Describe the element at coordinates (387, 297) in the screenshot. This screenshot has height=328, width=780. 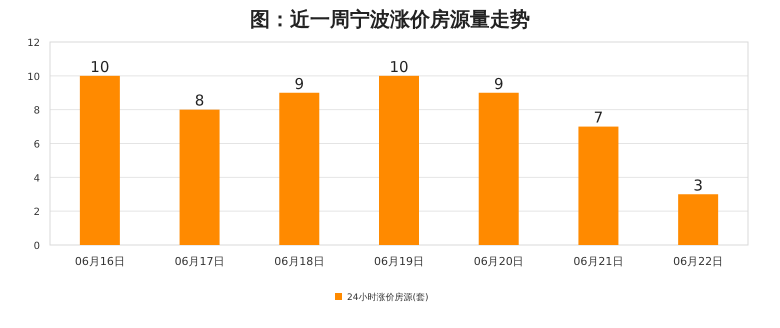
I see `legend-label: 24小时涨价房源(套)` at that location.